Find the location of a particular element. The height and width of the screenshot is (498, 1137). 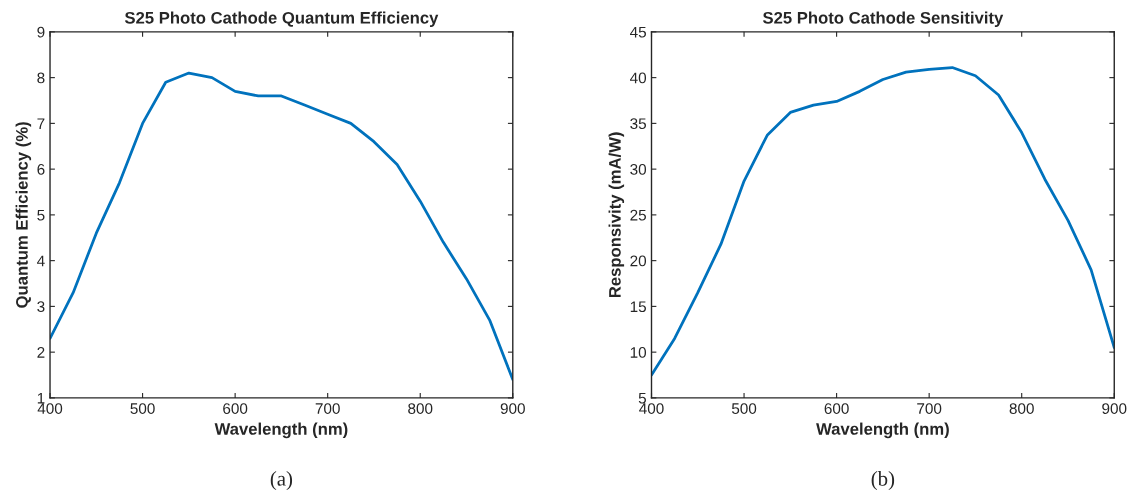

y-tick-label: 7 is located at coordinates (41, 123).